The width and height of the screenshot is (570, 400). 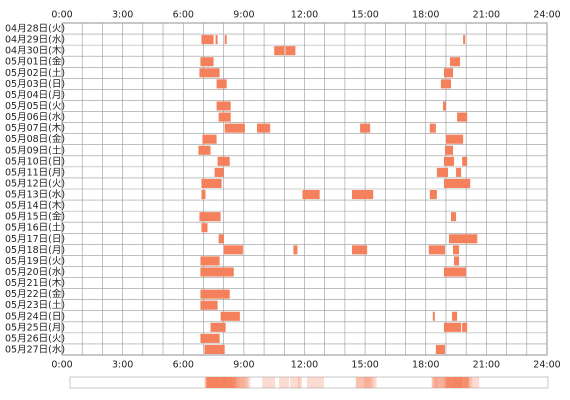 What do you see at coordinates (425, 365) in the screenshot?
I see `x-tick-label-bottom: 18:00` at bounding box center [425, 365].